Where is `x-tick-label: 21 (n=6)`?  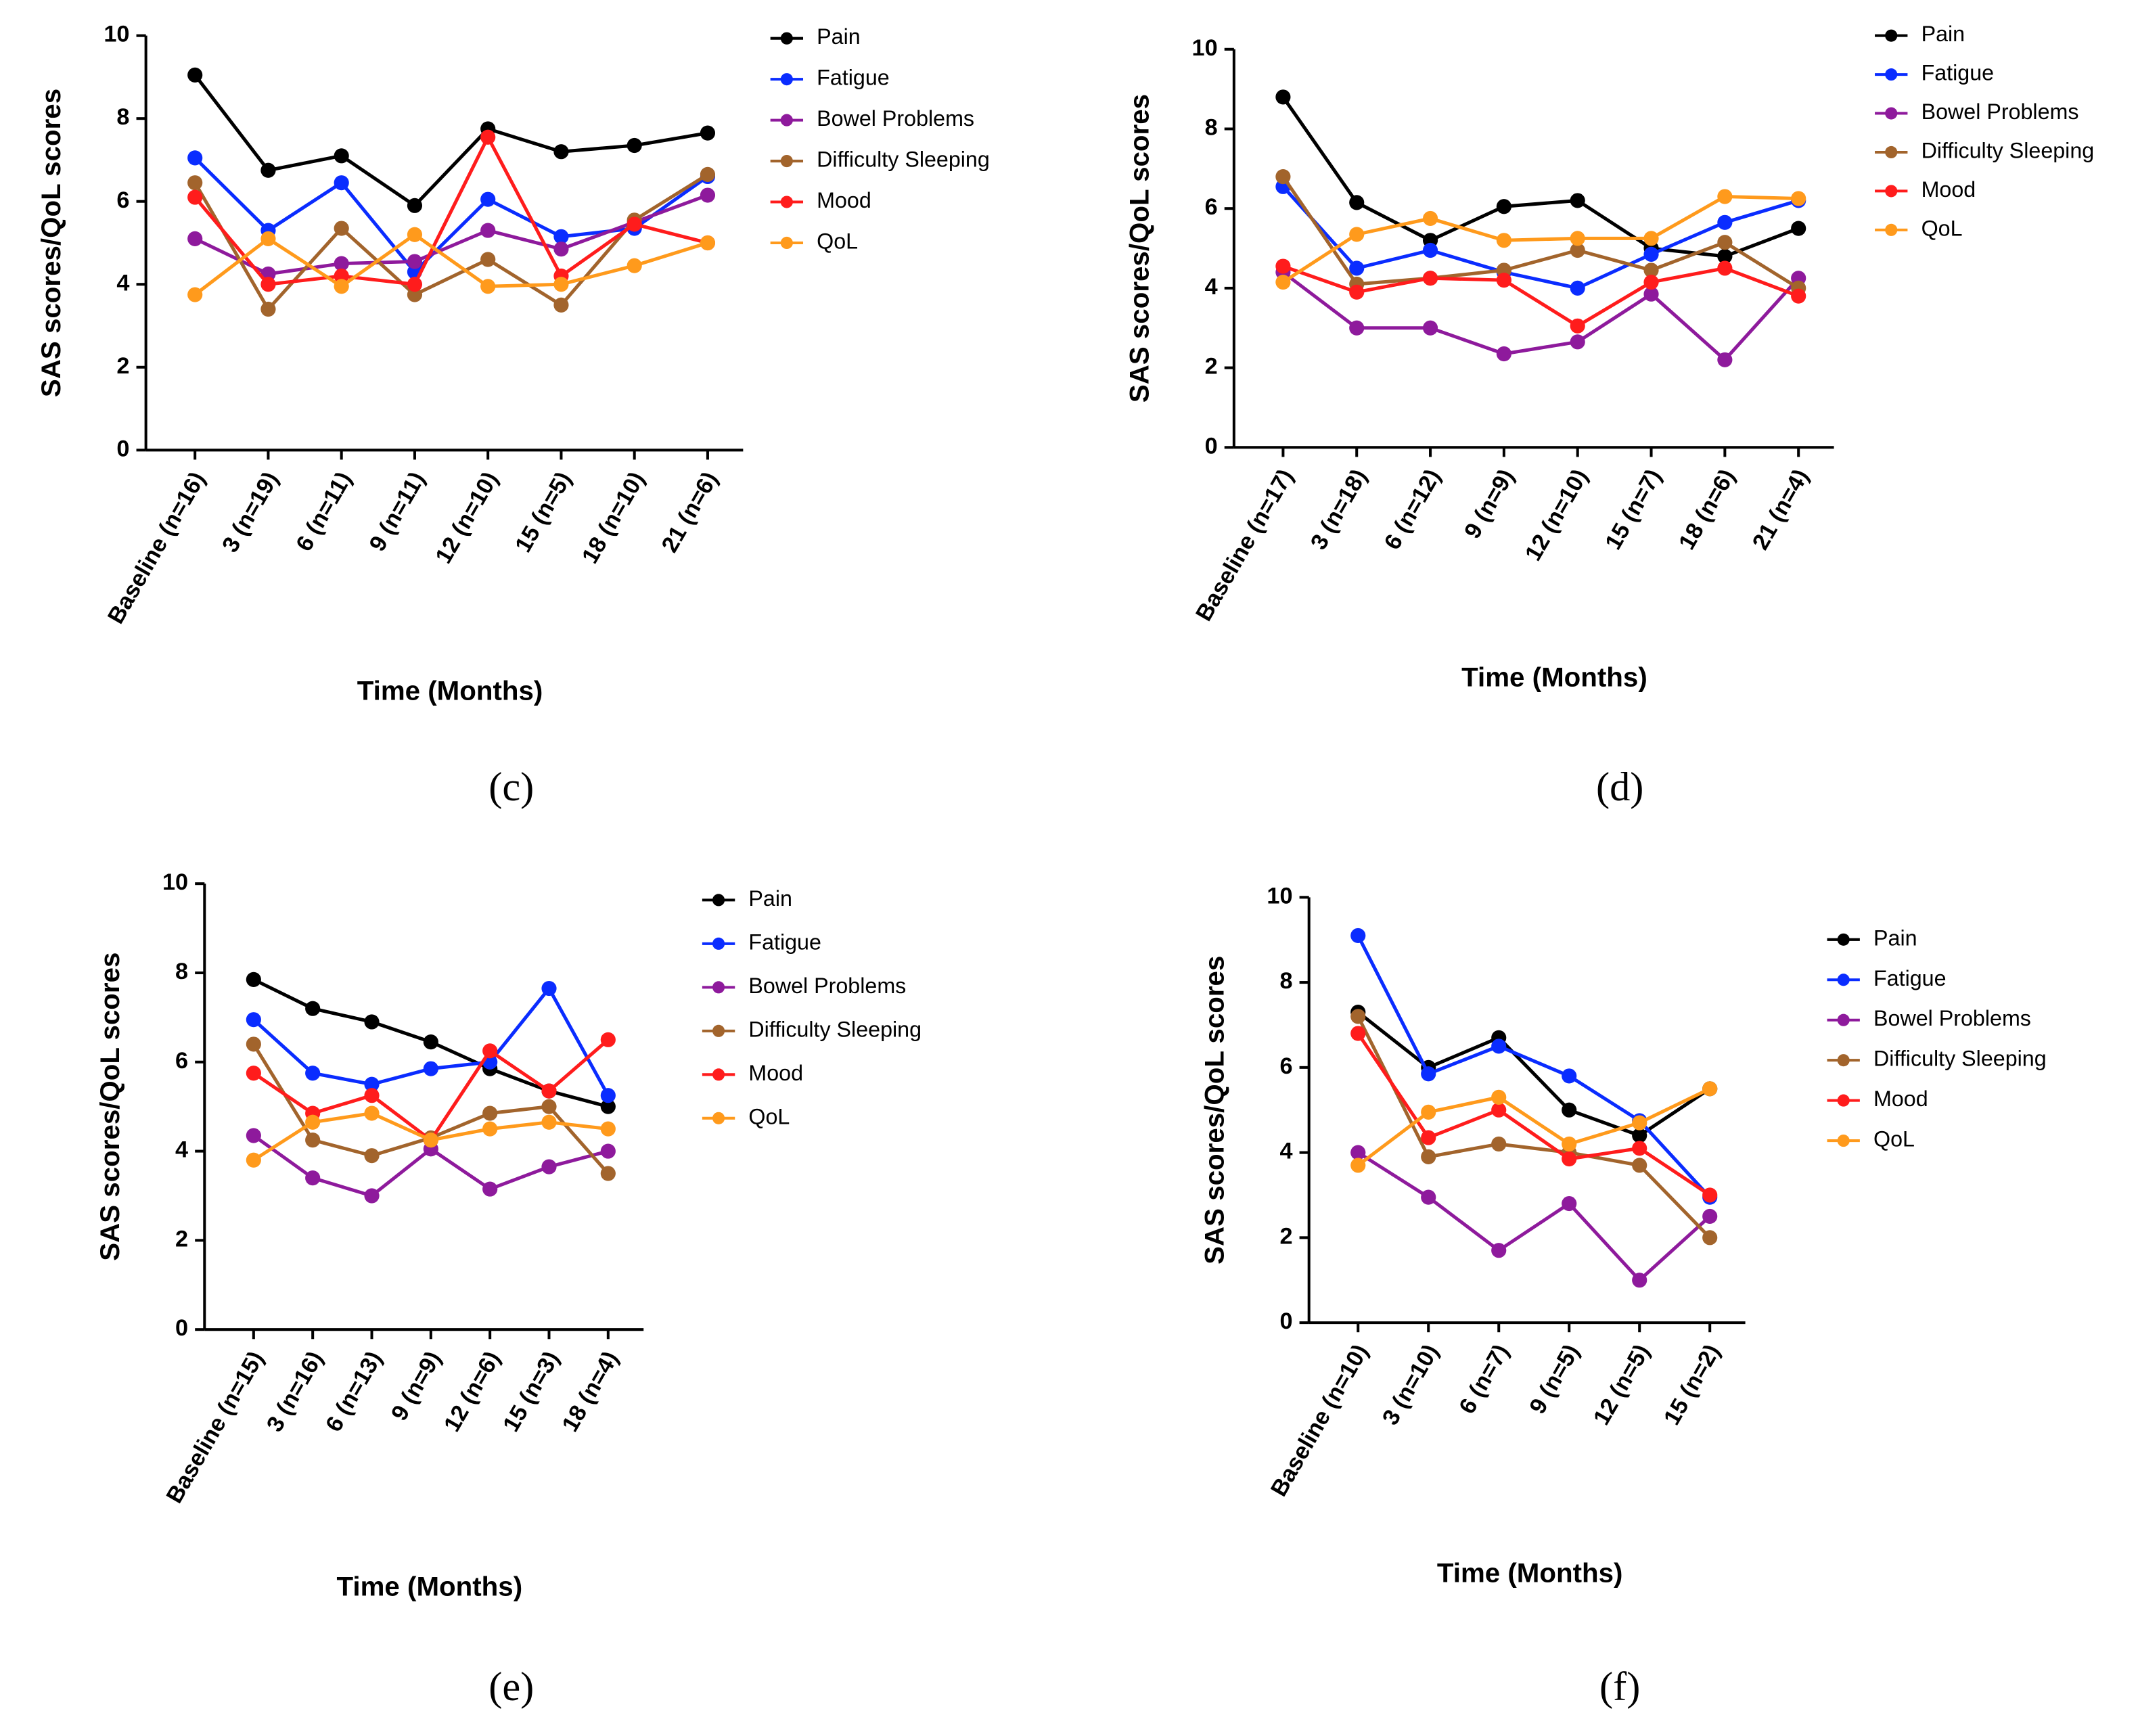
x-tick-label: 21 (n=6) is located at coordinates (690, 512).